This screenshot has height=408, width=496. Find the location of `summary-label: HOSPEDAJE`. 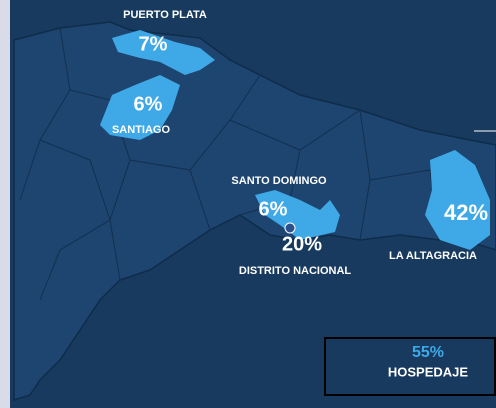

summary-label: HOSPEDAJE is located at coordinates (428, 371).